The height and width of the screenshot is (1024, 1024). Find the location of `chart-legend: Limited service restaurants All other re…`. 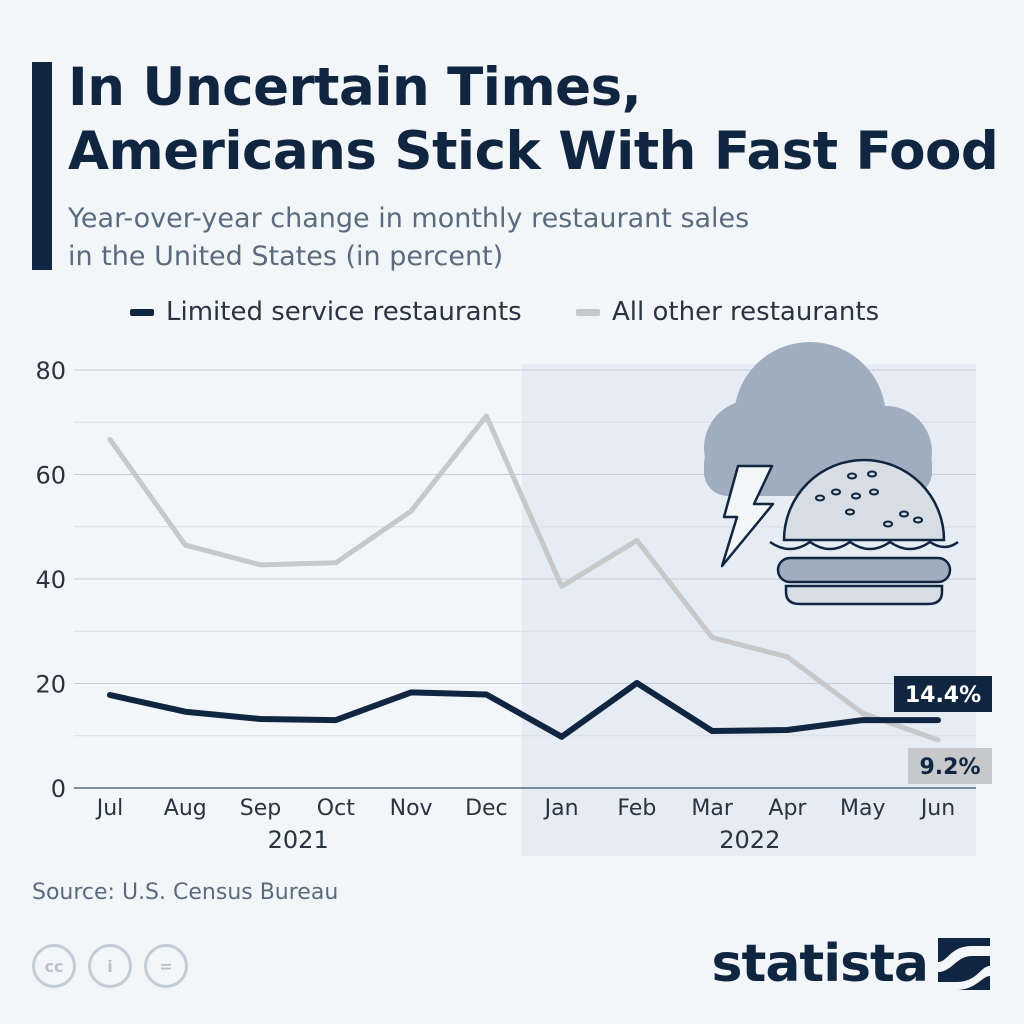

chart-legend: Limited service restaurants All other re… is located at coordinates (512, 312).